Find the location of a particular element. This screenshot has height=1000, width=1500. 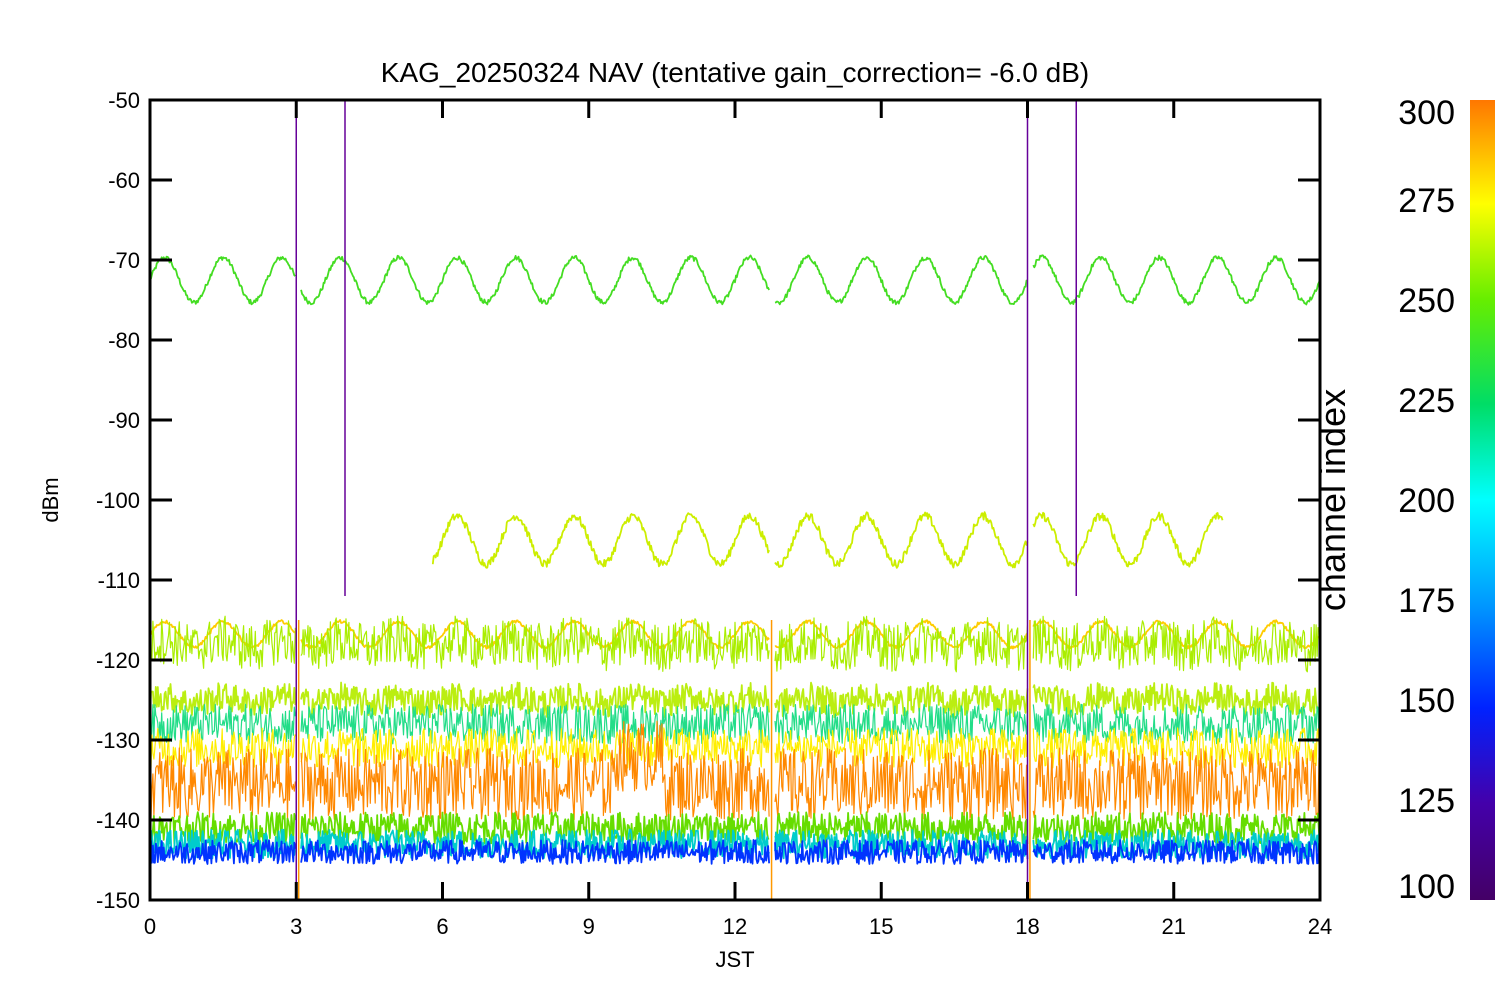

series-line-ch295 is located at coordinates (735, 770).